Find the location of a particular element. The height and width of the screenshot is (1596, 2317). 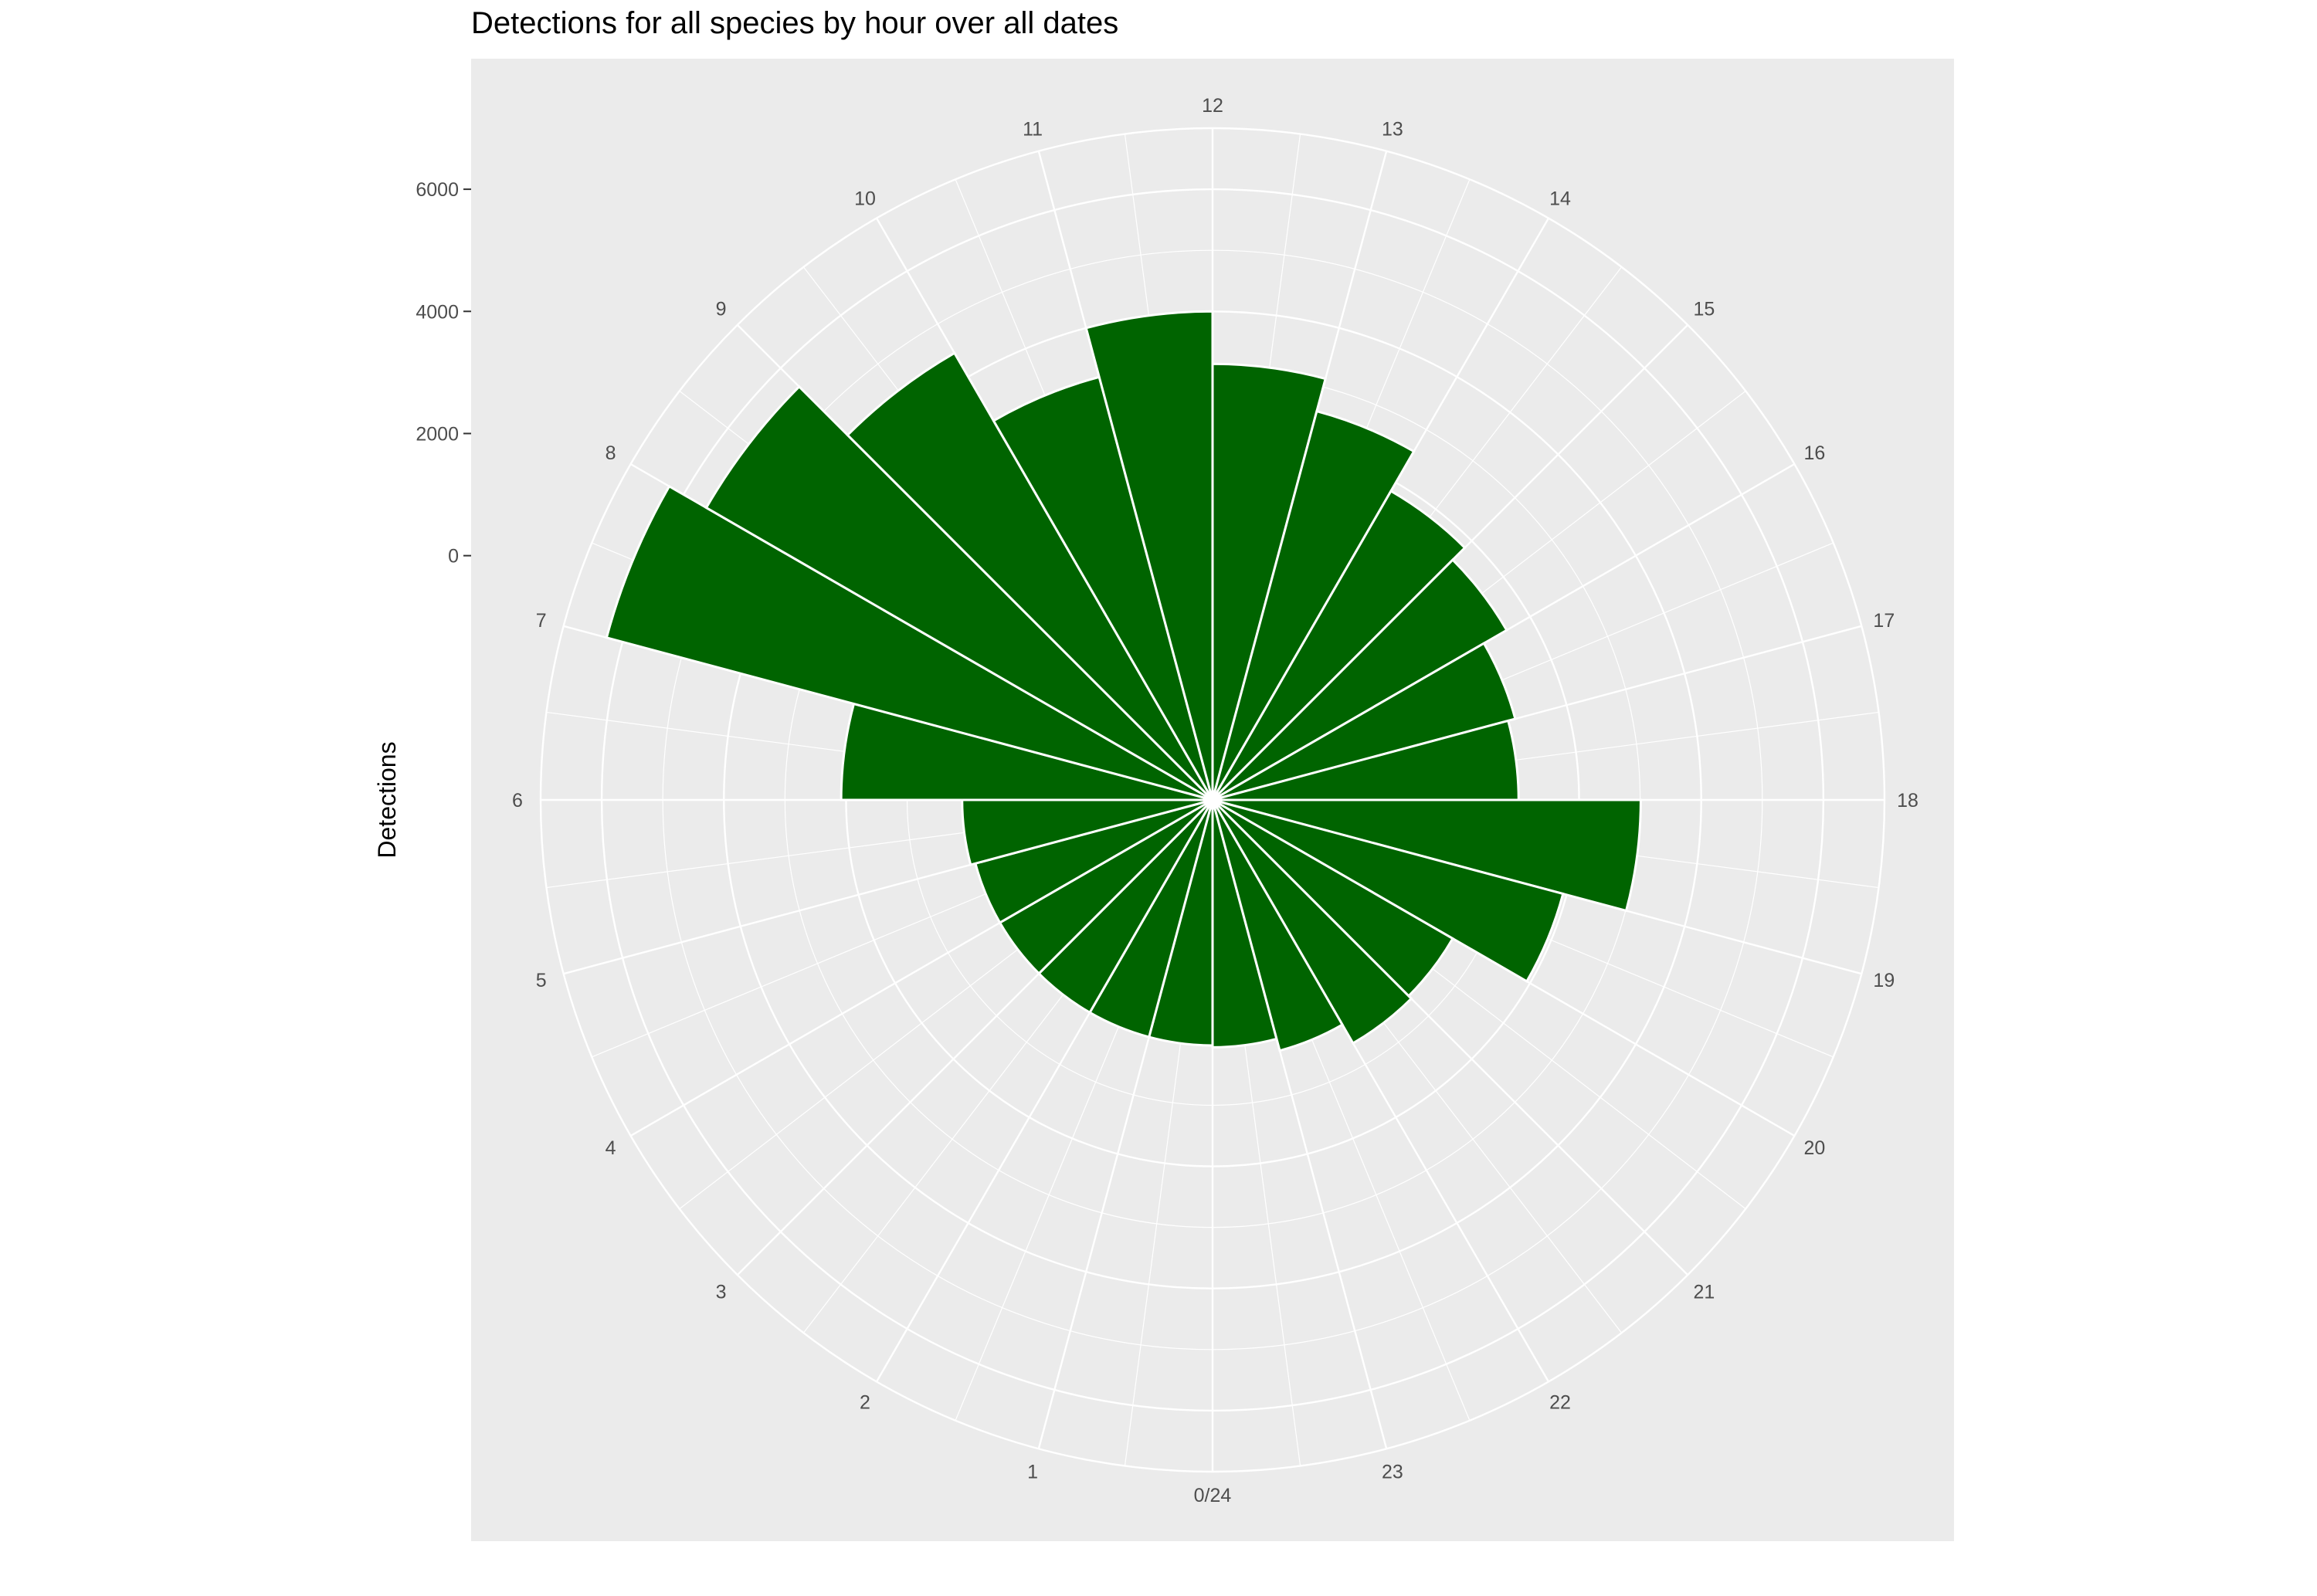

angle-tick-label: 14 is located at coordinates (1560, 199).